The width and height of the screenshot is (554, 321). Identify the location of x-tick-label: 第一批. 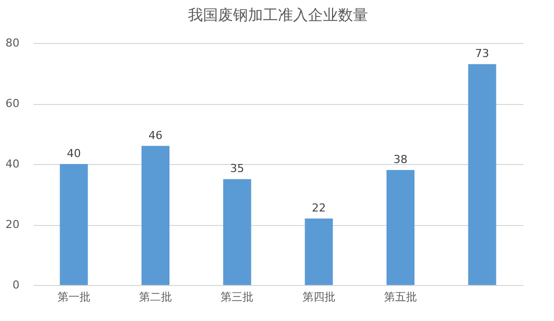
(73, 297).